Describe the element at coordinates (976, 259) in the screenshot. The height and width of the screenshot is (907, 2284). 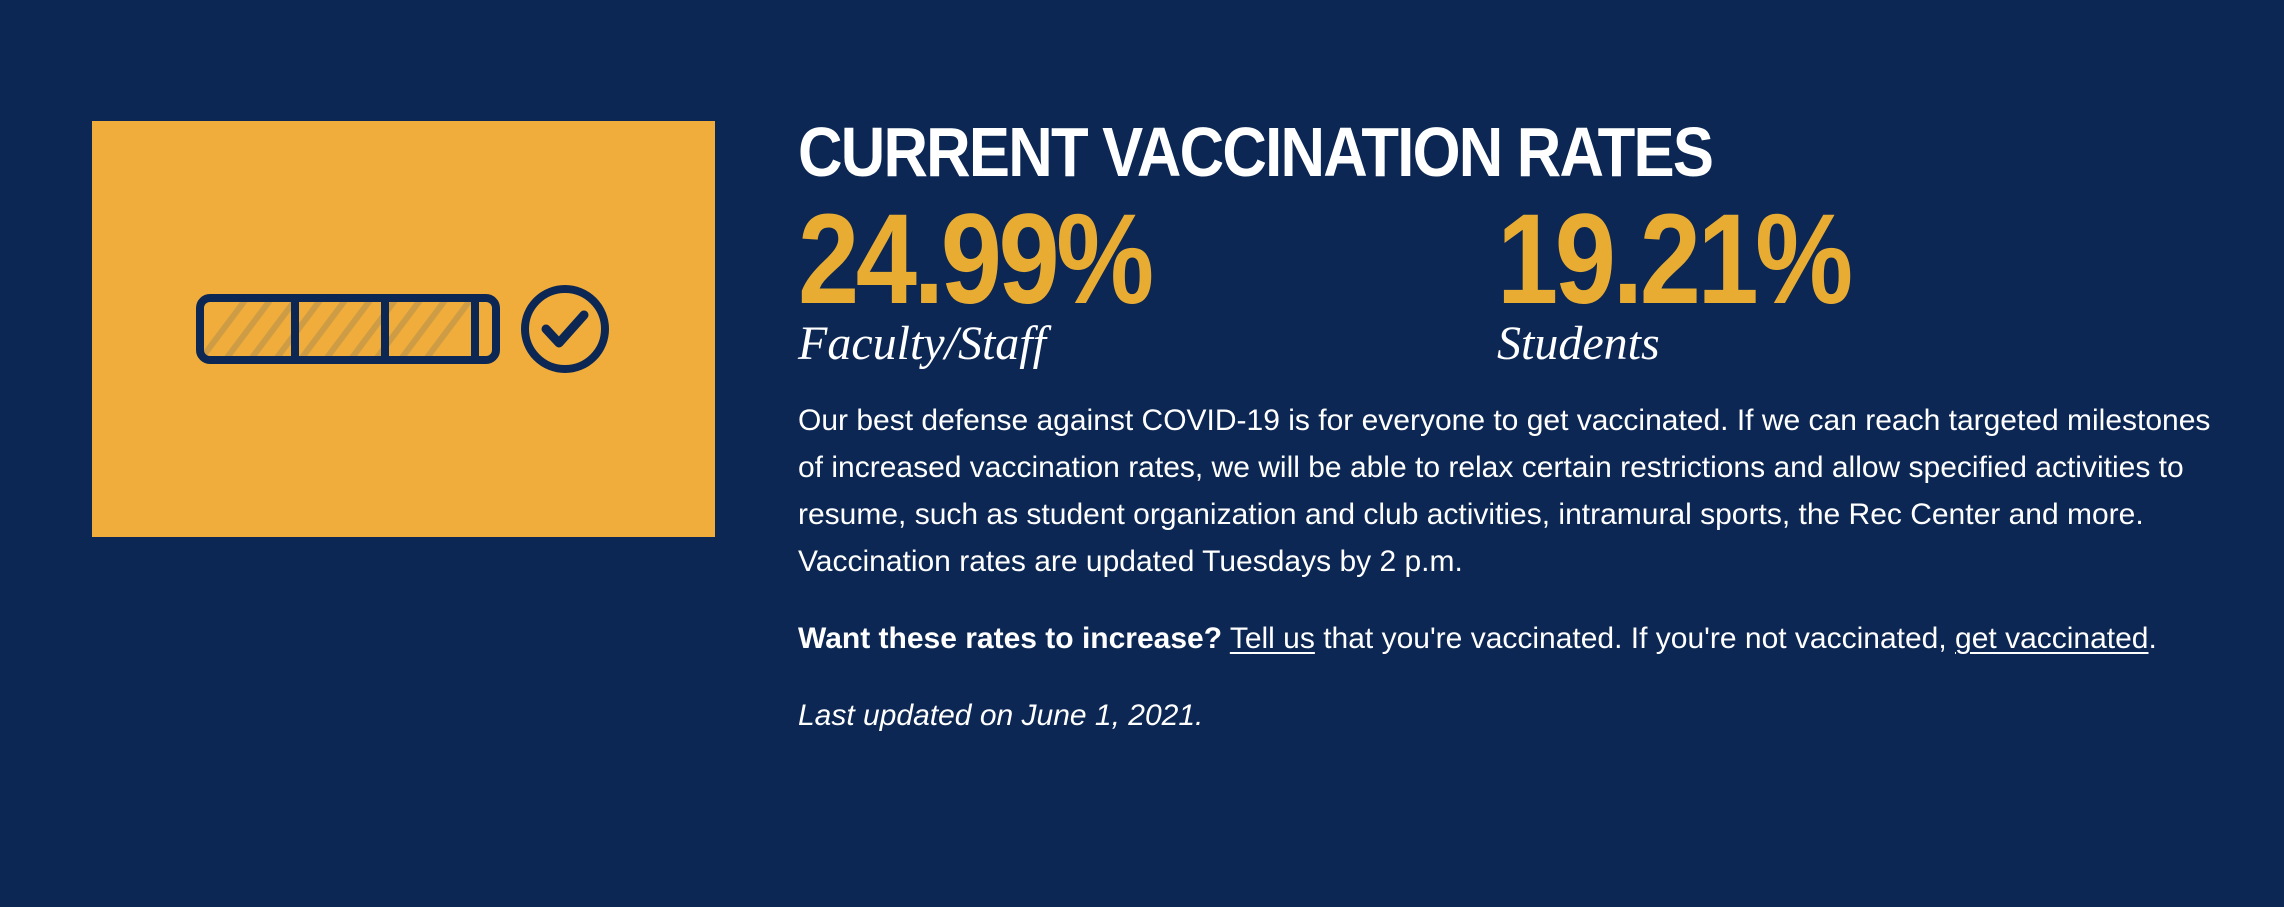
I see `stat-value-faculty-staff: 24.99%` at that location.